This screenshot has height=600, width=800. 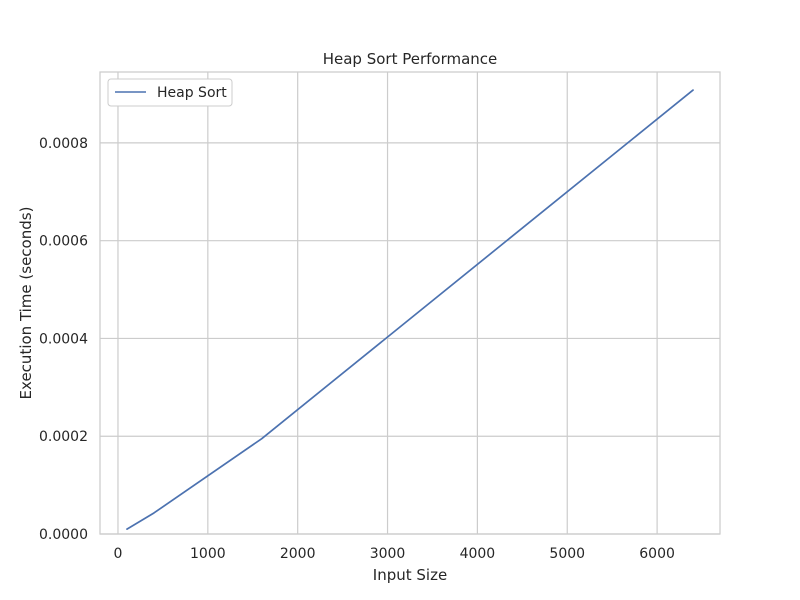 I want to click on y-axis-ticks: 0.0000 0.0002 0.0004 0.0006 0.0008, so click(x=63, y=339).